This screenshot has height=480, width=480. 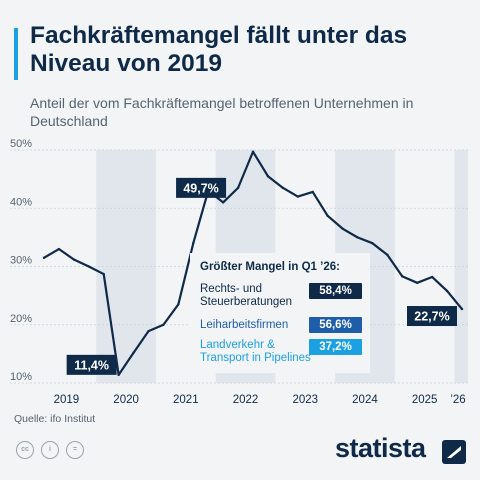 I want to click on annotation-label: 11,4%, so click(x=91, y=365).